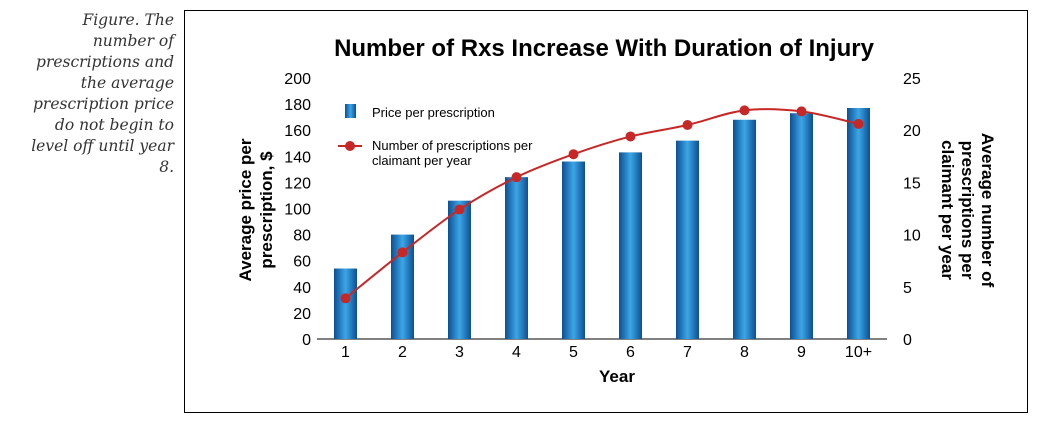 Image resolution: width=1051 pixels, height=427 pixels. I want to click on x-tick-label: 6, so click(630, 352).